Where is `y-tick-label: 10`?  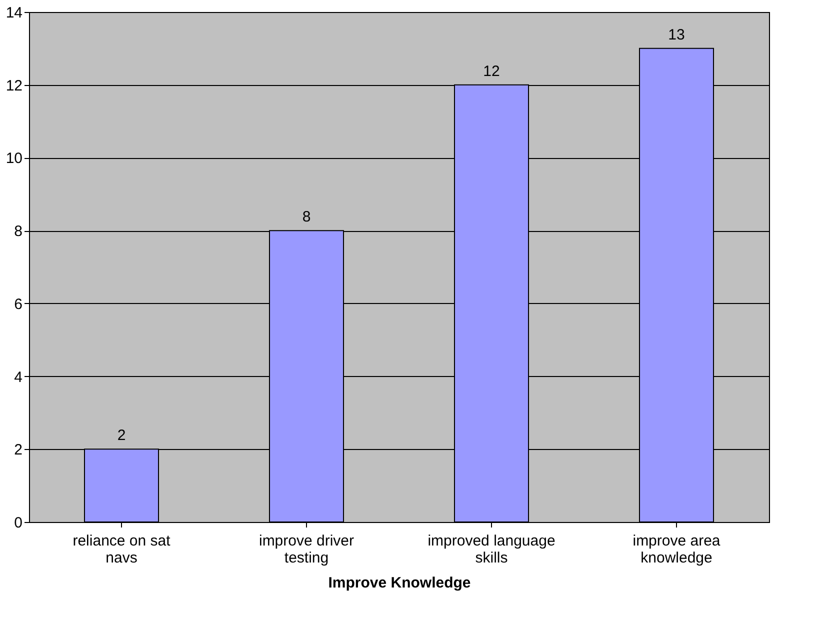
y-tick-label: 10 is located at coordinates (14, 159).